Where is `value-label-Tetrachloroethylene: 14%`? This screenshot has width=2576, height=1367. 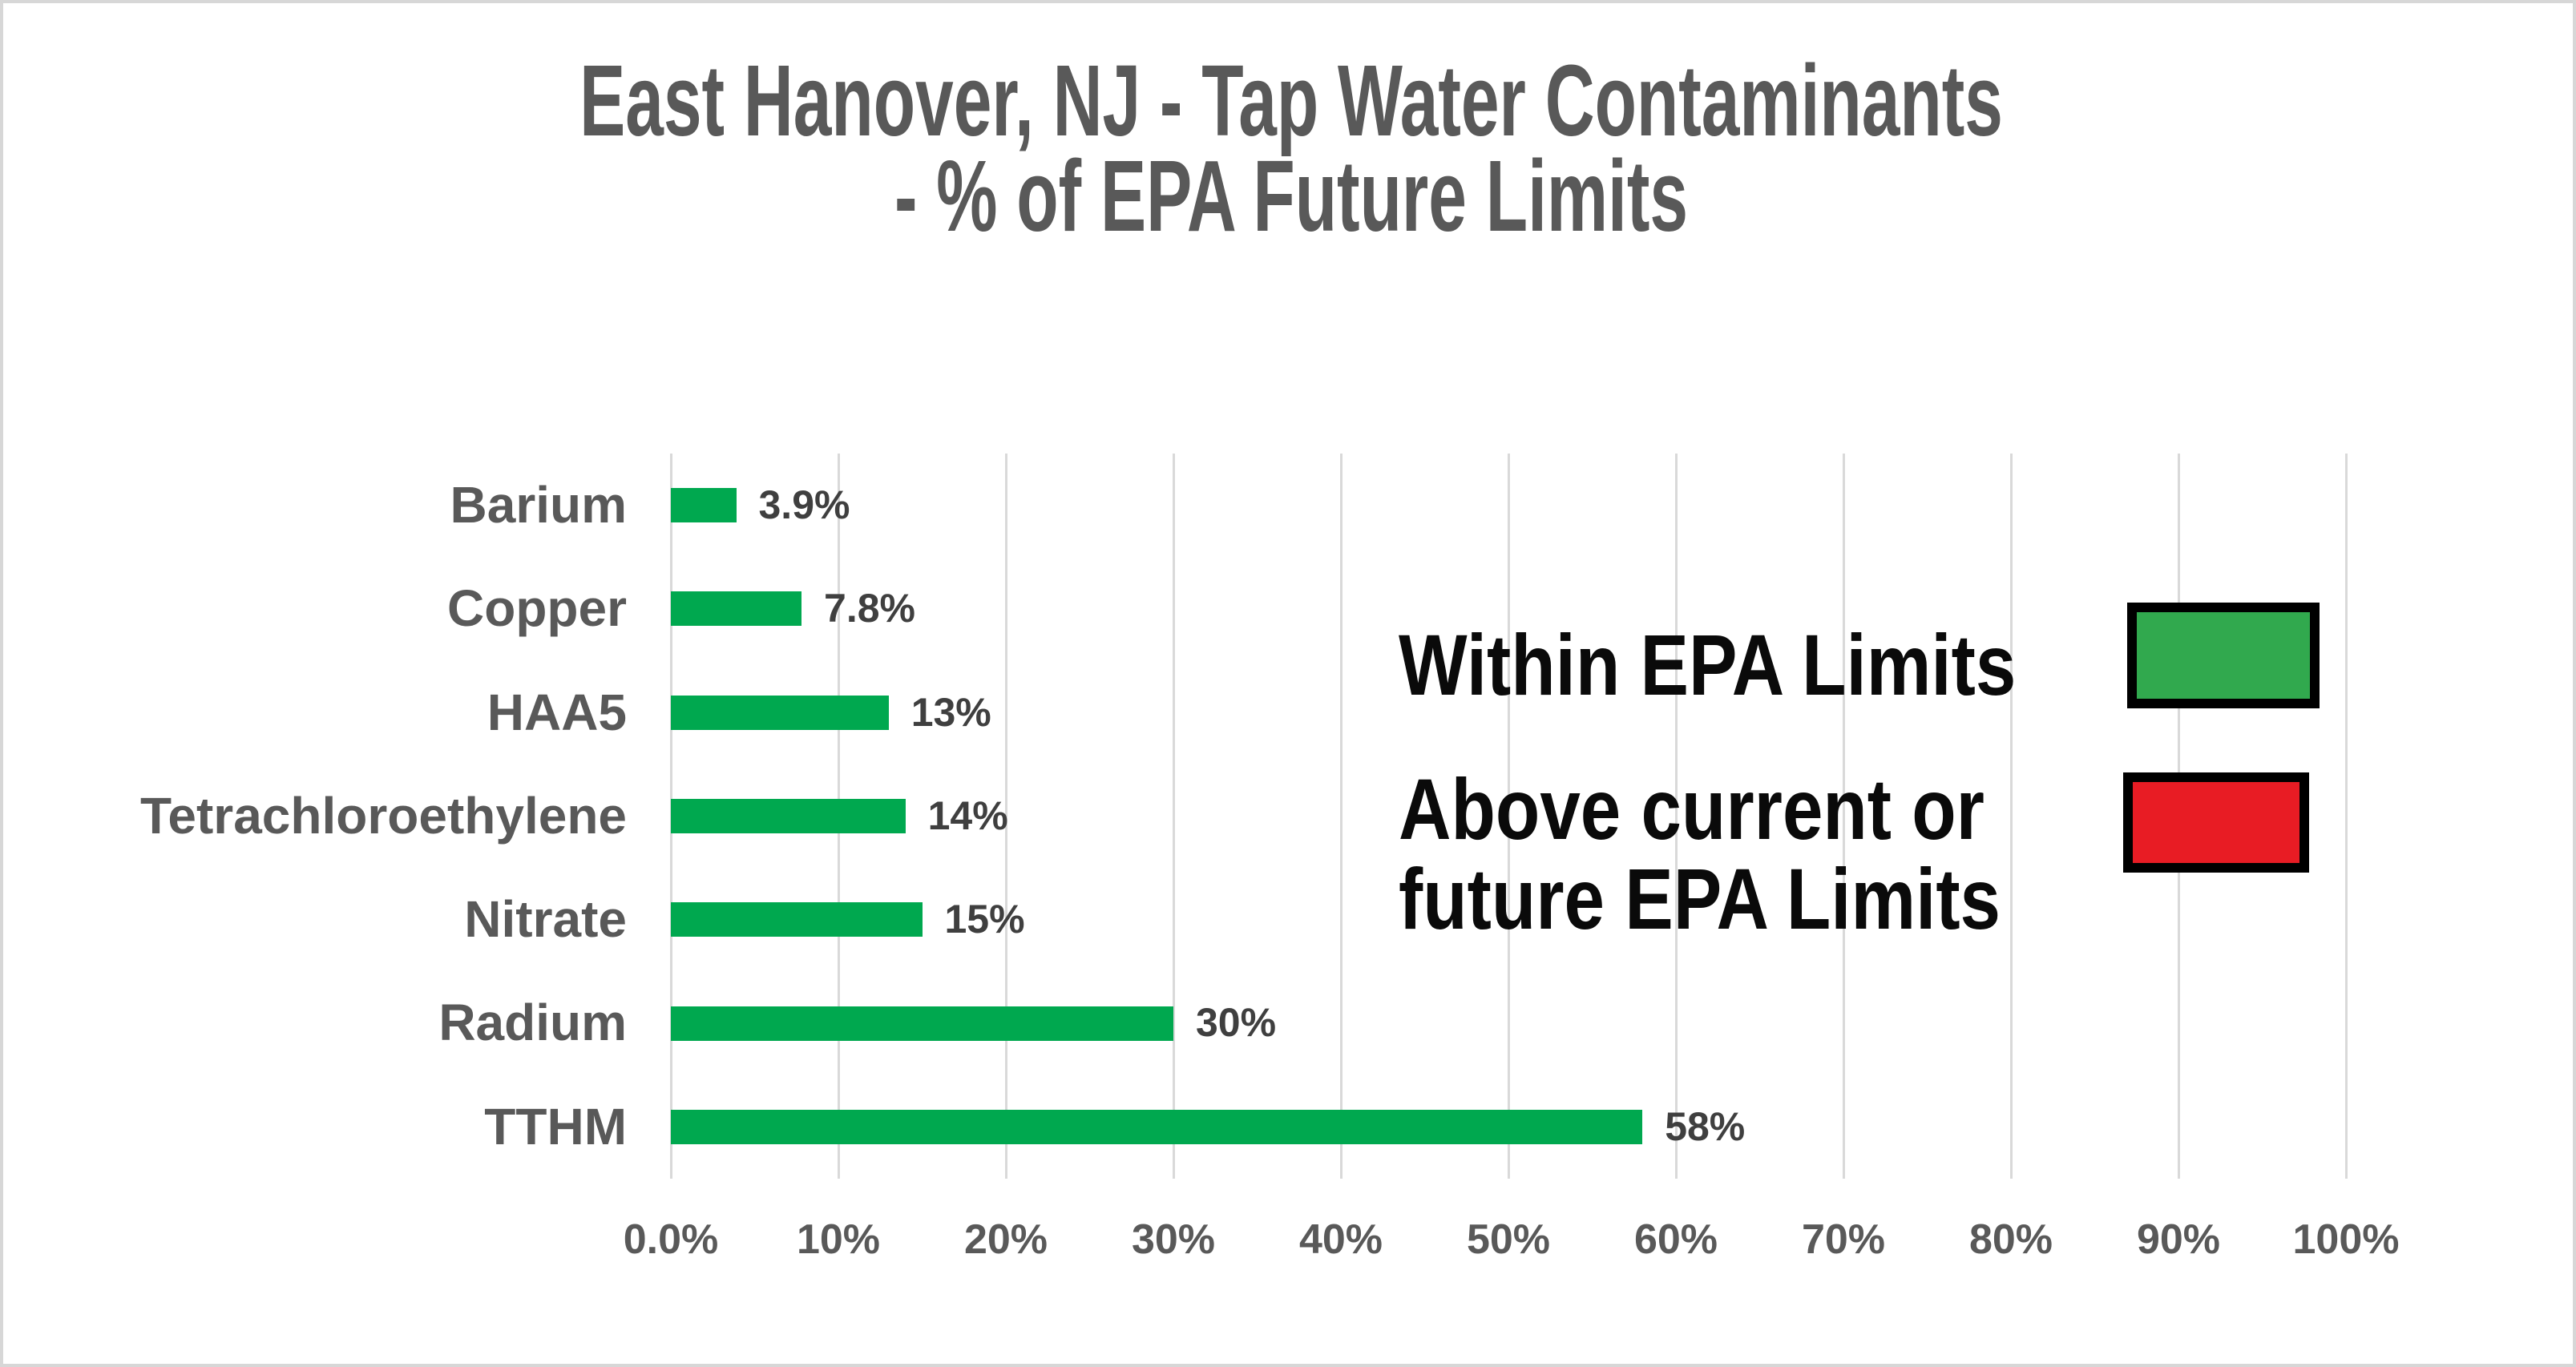 value-label-Tetrachloroethylene: 14% is located at coordinates (967, 815).